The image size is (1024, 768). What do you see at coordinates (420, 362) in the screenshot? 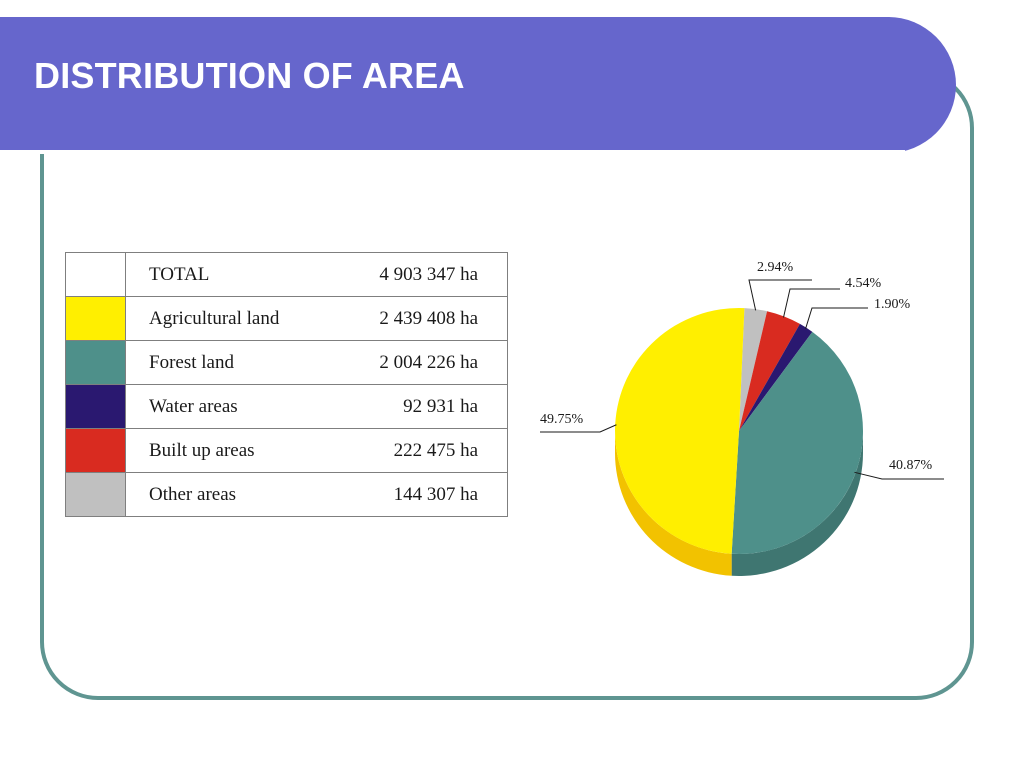
I see `row-value: 2 004 226 ha` at bounding box center [420, 362].